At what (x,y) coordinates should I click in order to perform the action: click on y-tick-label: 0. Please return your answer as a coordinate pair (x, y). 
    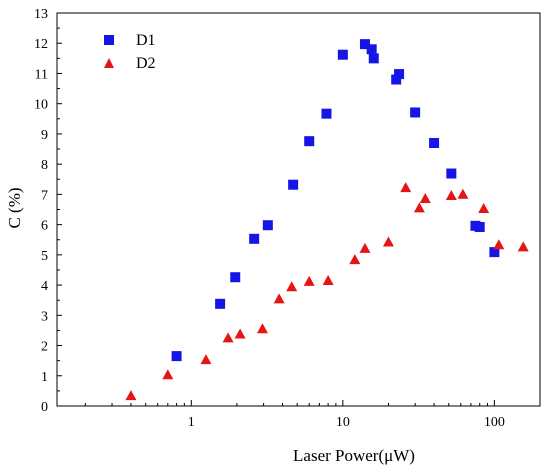
    Looking at the image, I should click on (44, 407).